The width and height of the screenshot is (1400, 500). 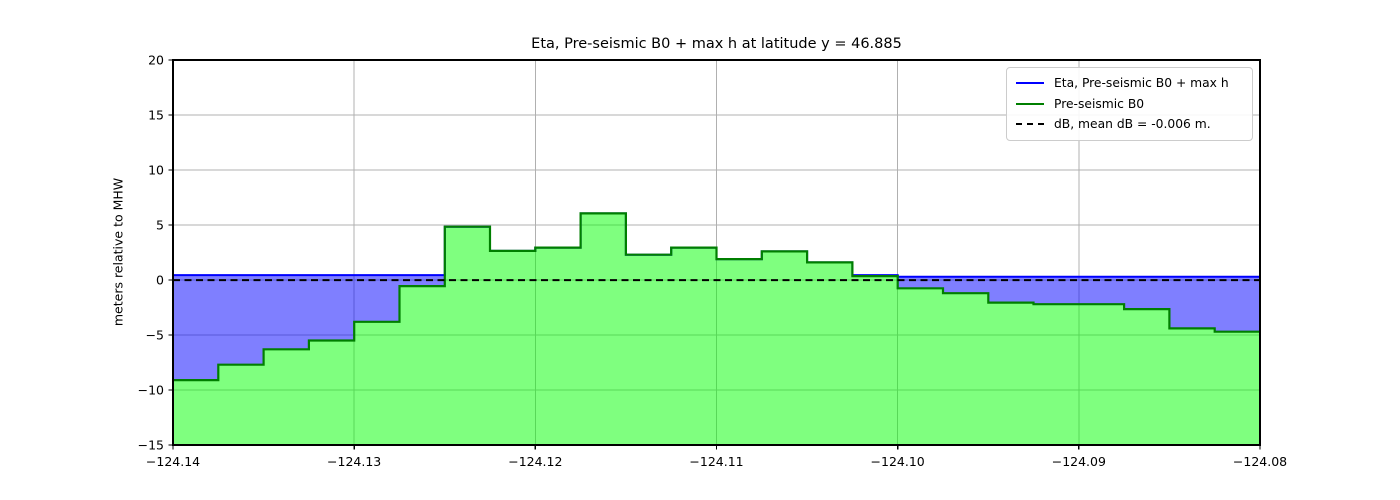 What do you see at coordinates (898, 461) in the screenshot?
I see `x-tick-label: −124.10` at bounding box center [898, 461].